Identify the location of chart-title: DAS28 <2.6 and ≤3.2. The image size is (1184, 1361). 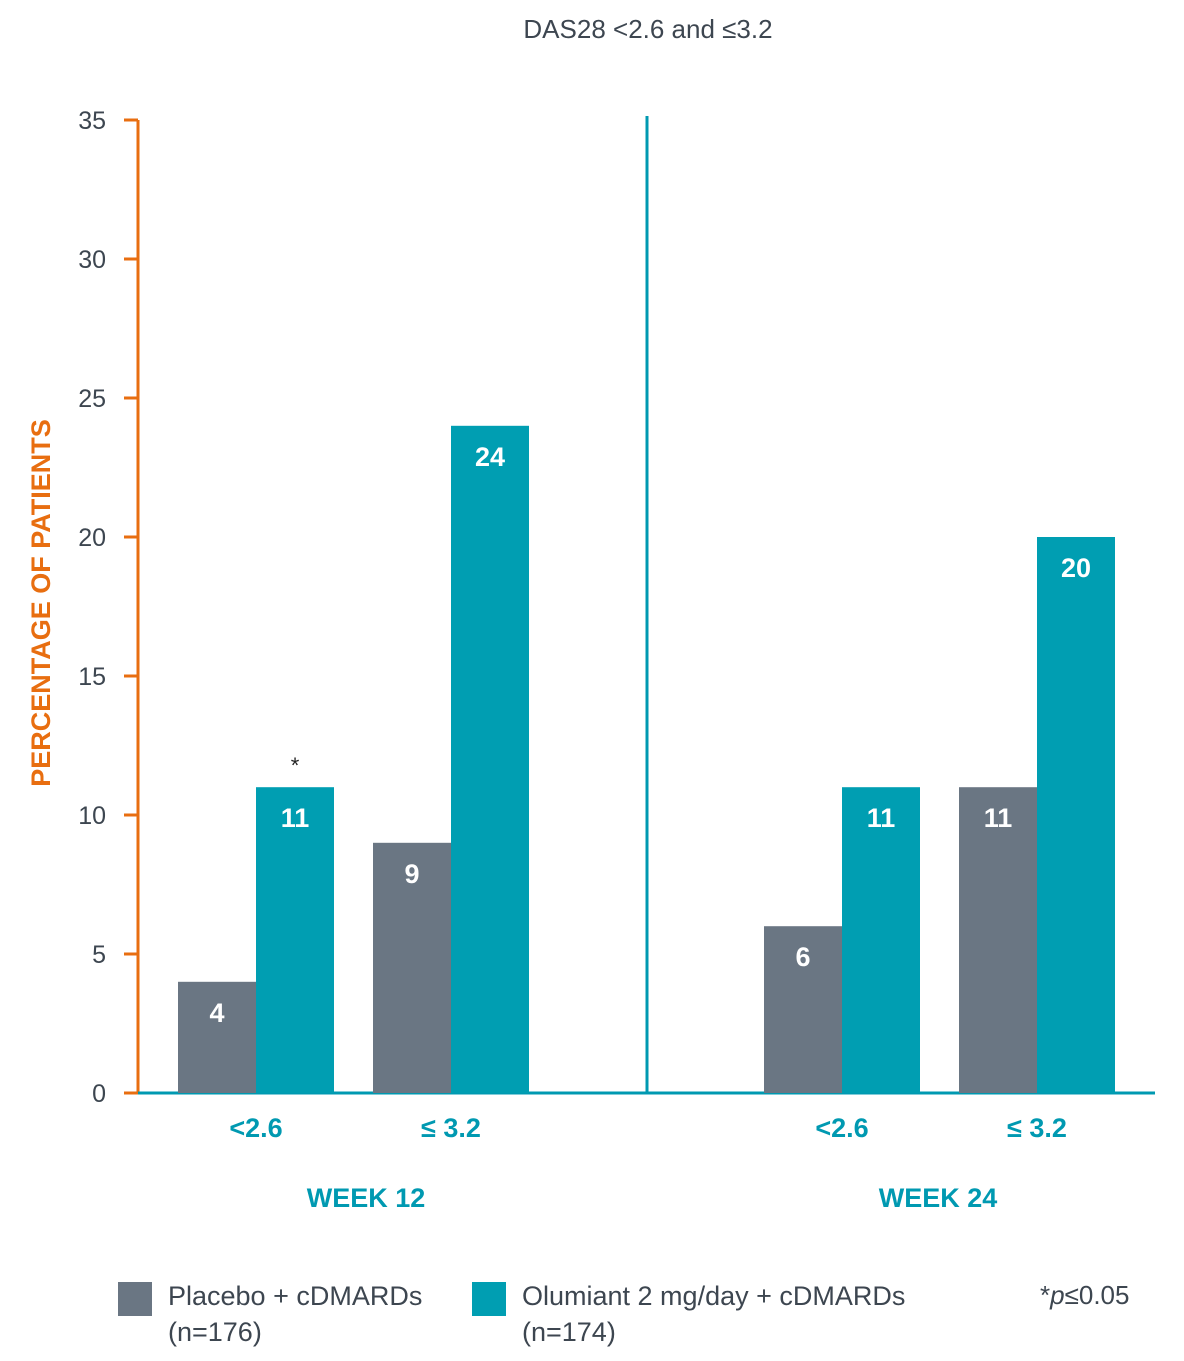
(647, 29).